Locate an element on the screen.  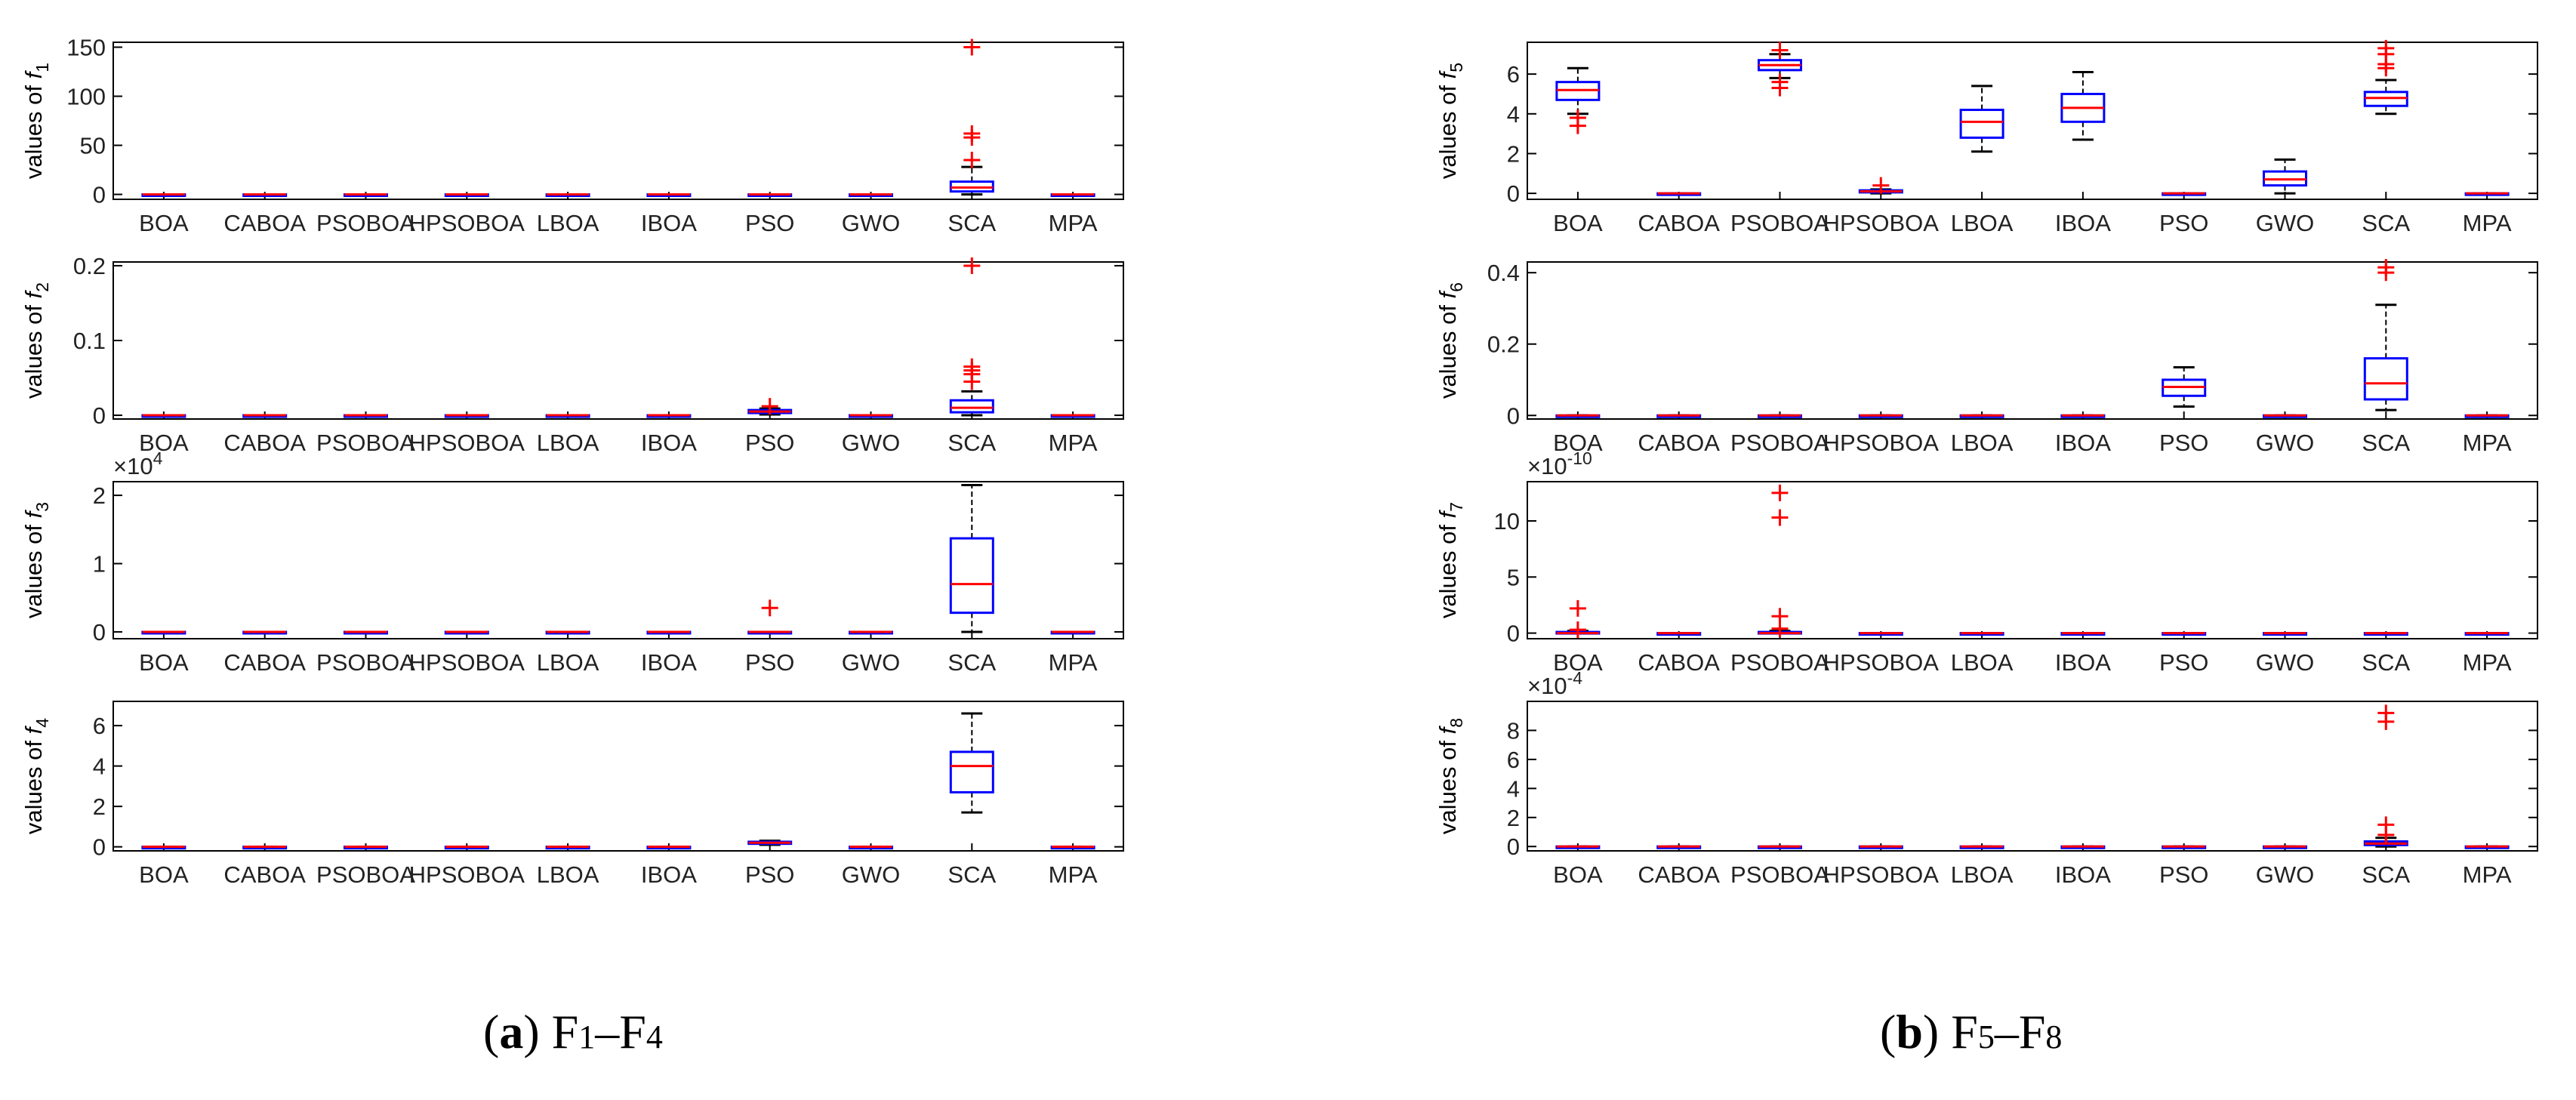
caption-b: (b) F5–F8 is located at coordinates (1971, 1032).